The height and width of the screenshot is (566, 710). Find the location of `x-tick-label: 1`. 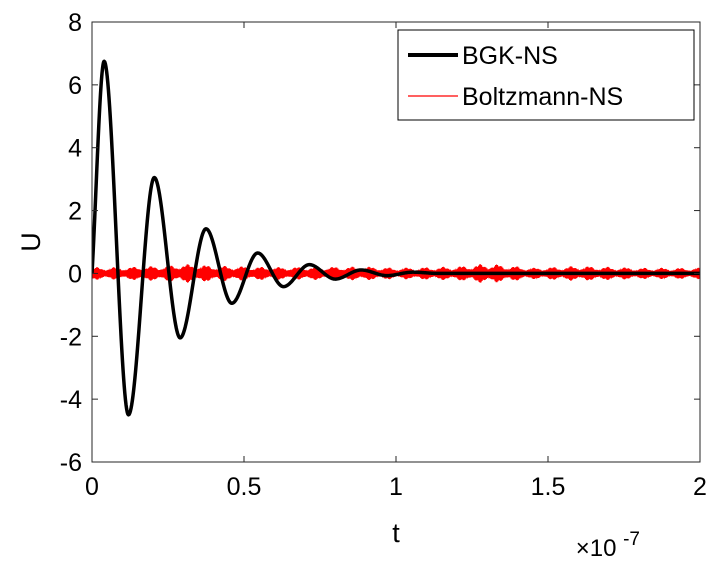

x-tick-label: 1 is located at coordinates (396, 487).